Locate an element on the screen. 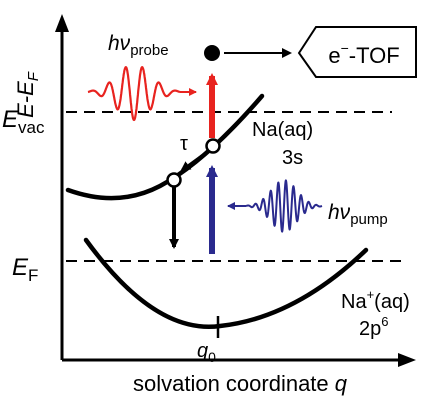 The height and width of the screenshot is (398, 423). x-axis-arrowhead is located at coordinates (407, 360).